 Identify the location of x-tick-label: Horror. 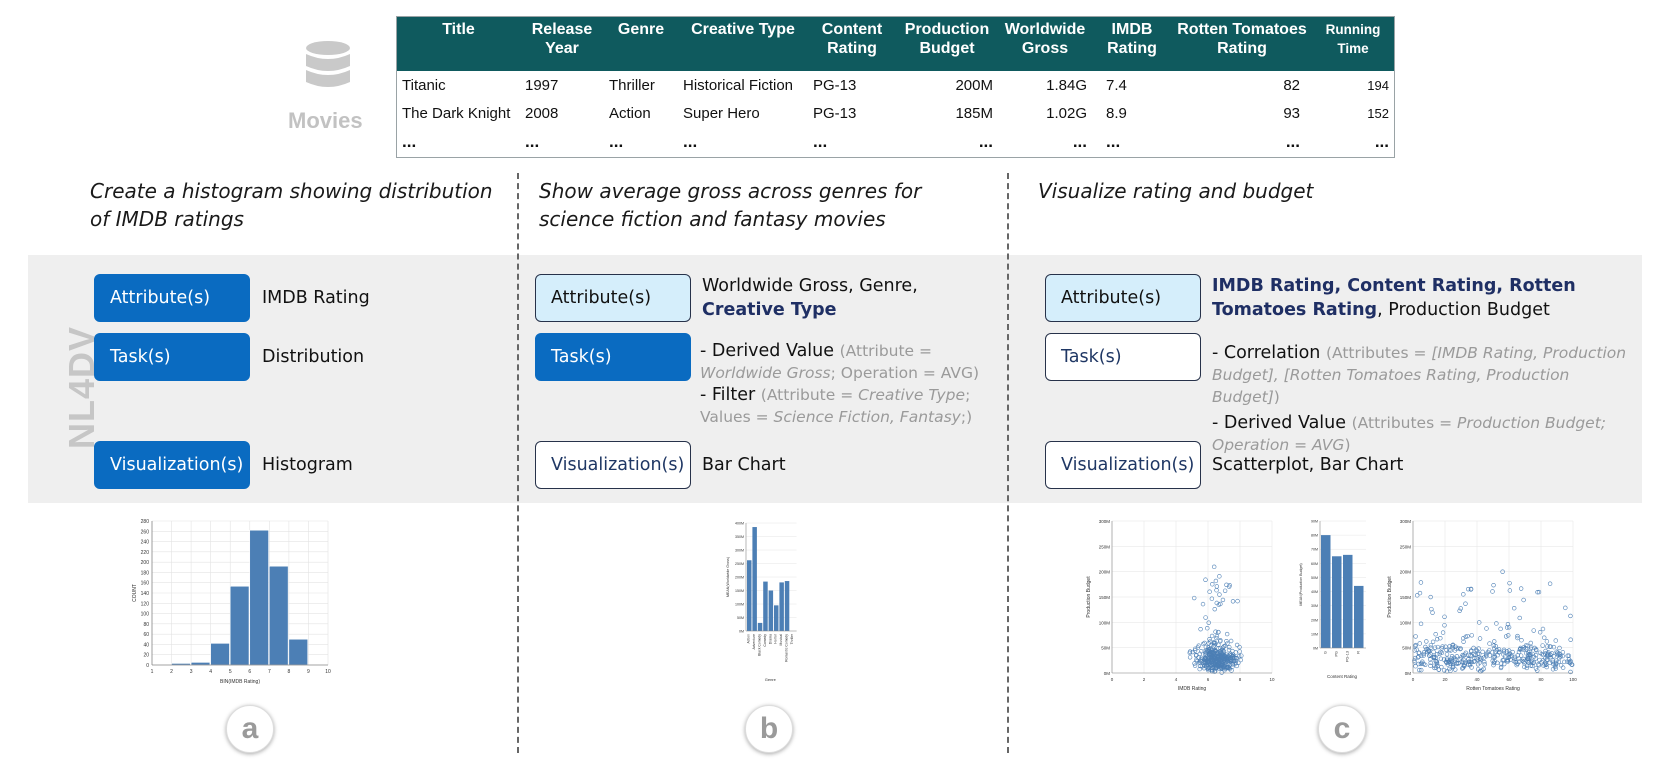
(776, 638).